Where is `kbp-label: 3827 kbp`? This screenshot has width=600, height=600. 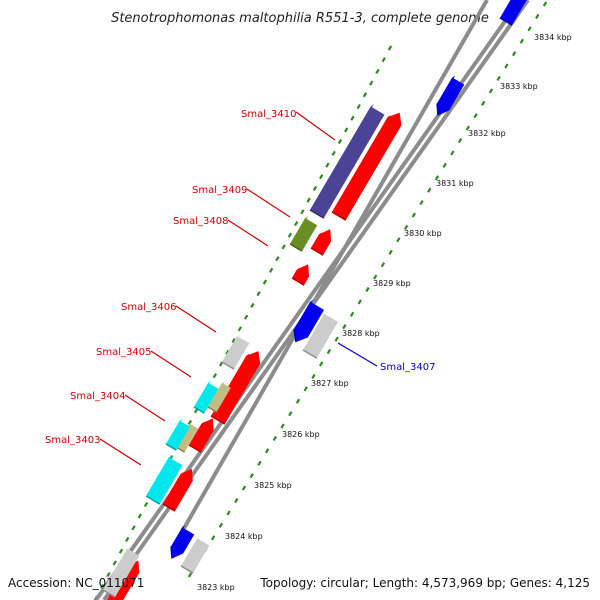
kbp-label: 3827 kbp is located at coordinates (330, 383).